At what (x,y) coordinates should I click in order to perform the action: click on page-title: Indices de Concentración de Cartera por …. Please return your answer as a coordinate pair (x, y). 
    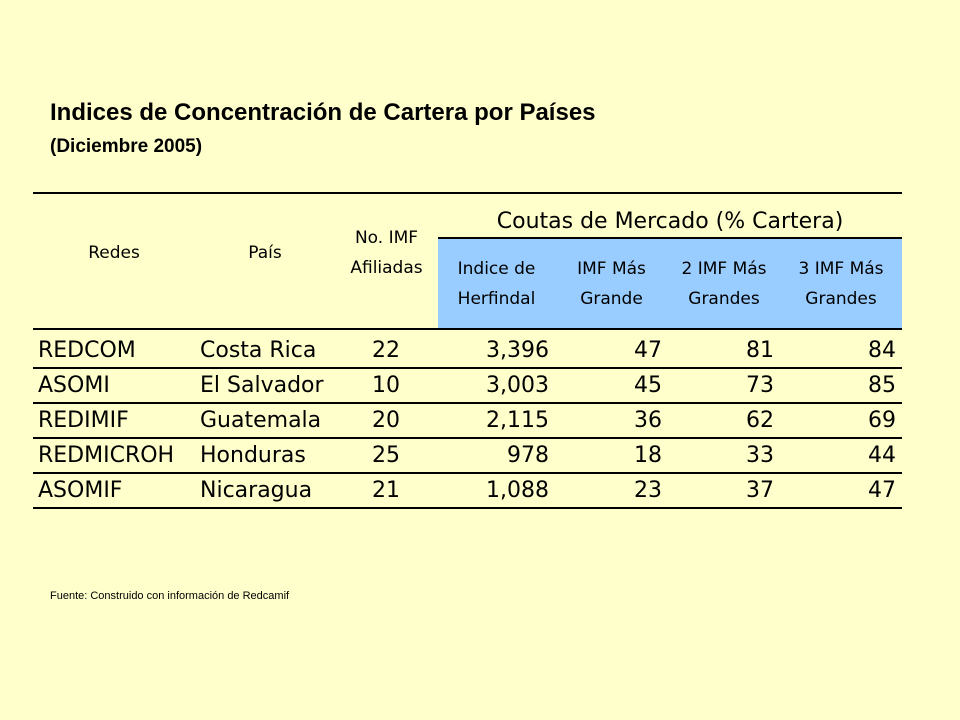
    Looking at the image, I should click on (323, 112).